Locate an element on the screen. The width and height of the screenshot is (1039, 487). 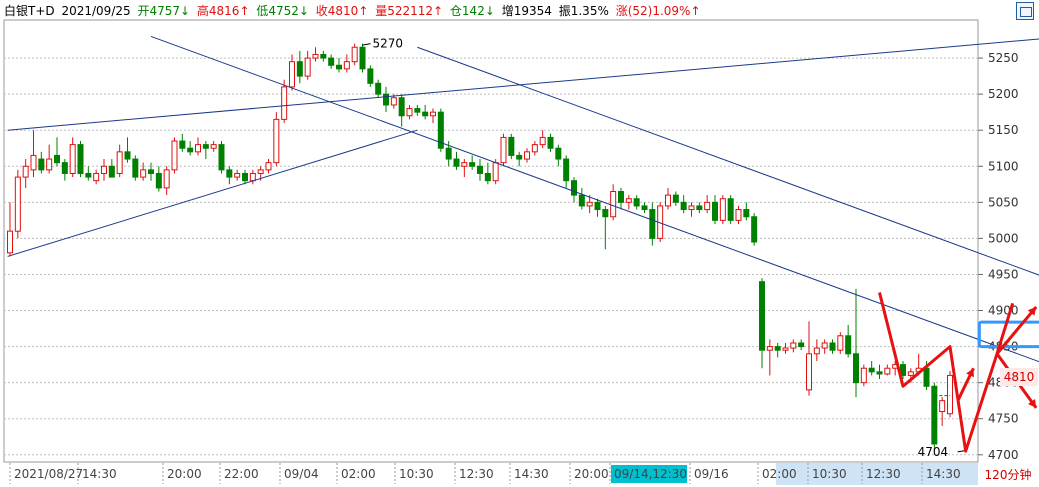
low-price: 低4752↓ is located at coordinates (282, 11).